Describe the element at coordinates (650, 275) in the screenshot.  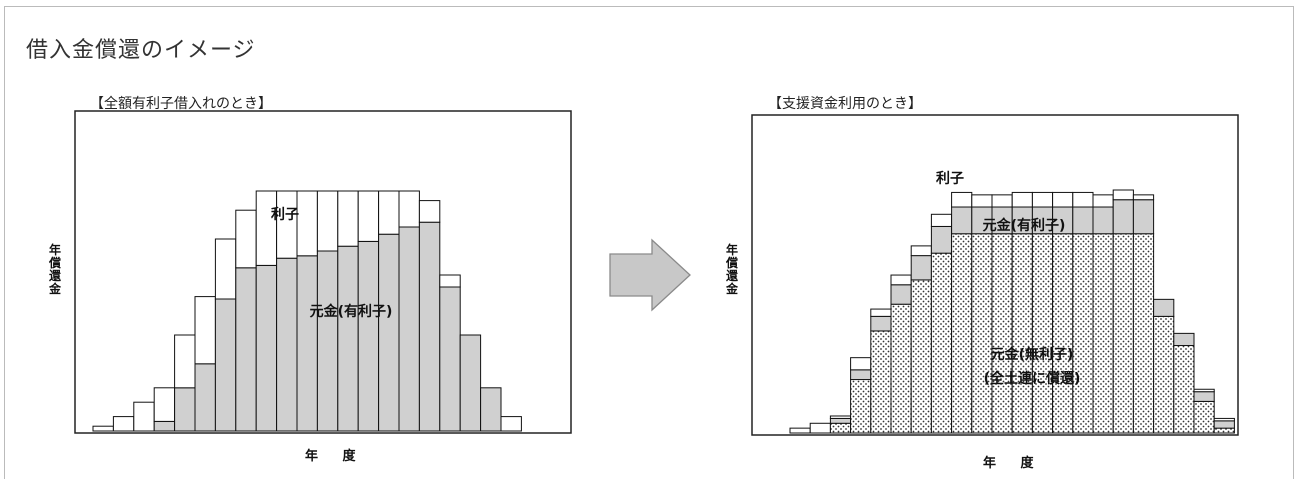
I see `right-arrow-icon` at that location.